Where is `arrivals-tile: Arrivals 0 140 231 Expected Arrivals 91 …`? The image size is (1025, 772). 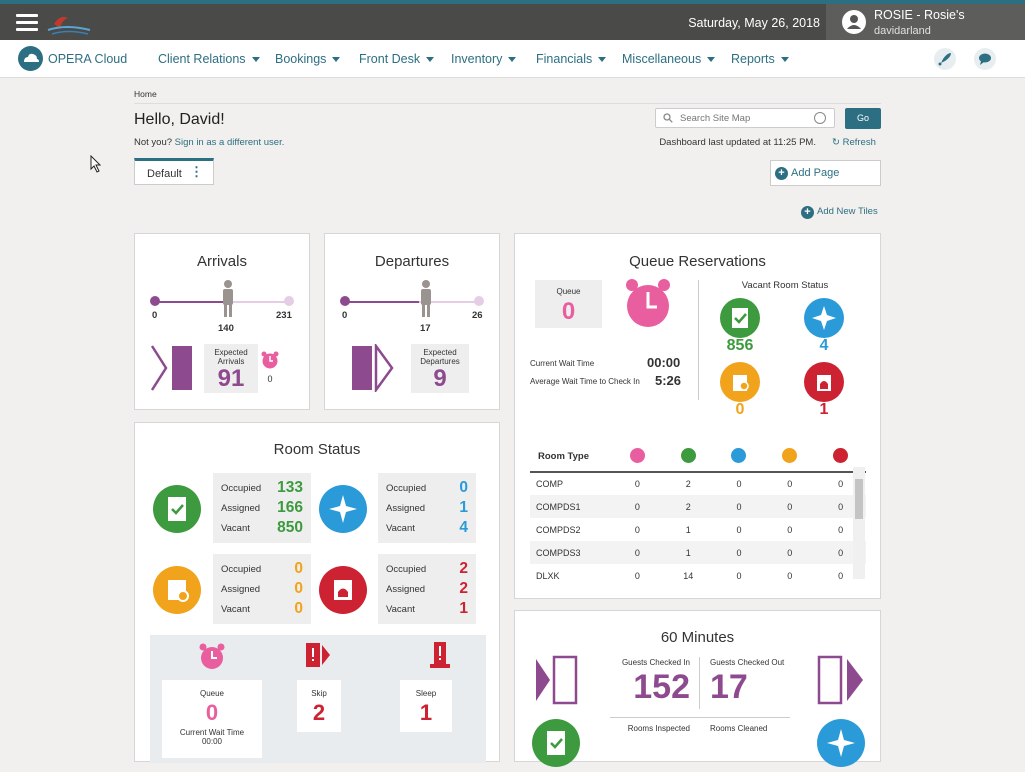 arrivals-tile: Arrivals 0 140 231 Expected Arrivals 91 … is located at coordinates (222, 321).